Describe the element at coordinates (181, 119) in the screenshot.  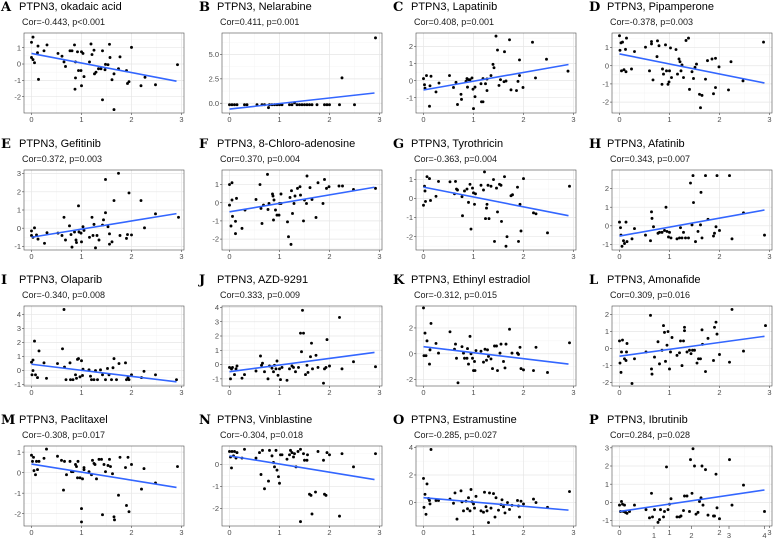
I see `x-tick-label: 3` at that location.